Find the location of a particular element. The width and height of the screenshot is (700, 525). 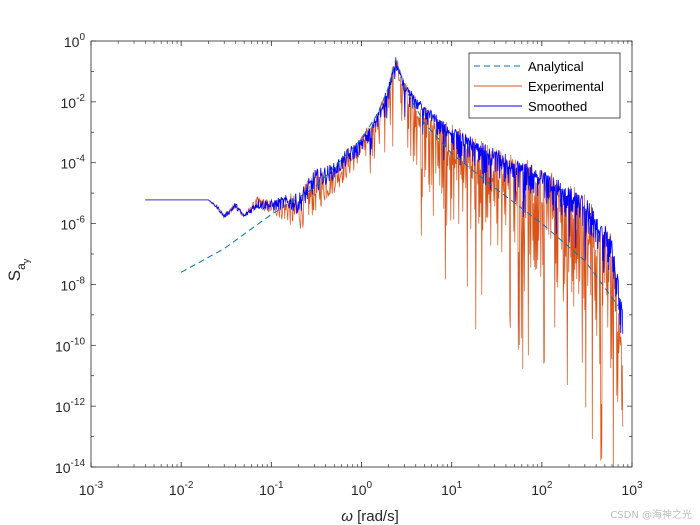

x-tick-labels: 10⁻³ 10⁻² 10⁻¹ 10⁰ 10¹ 10² 10³ is located at coordinates (361, 489).